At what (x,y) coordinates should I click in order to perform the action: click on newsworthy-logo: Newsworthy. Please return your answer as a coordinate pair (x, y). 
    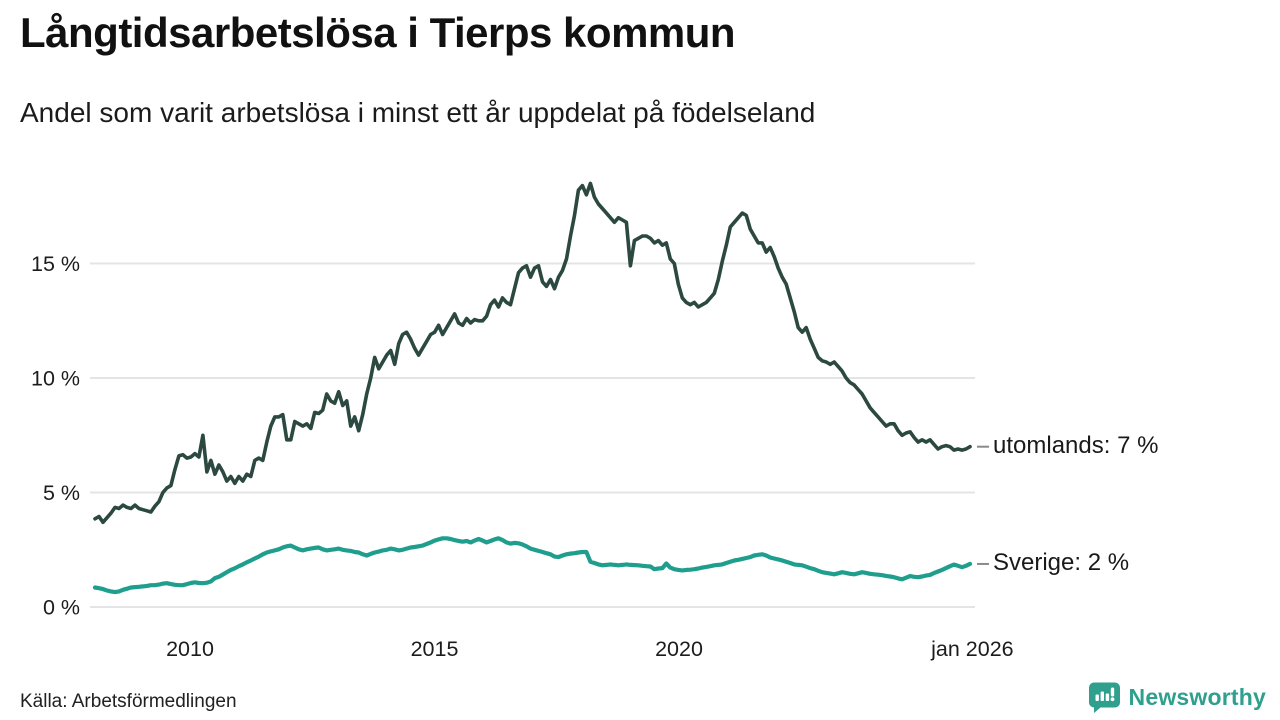
    Looking at the image, I should click on (1177, 697).